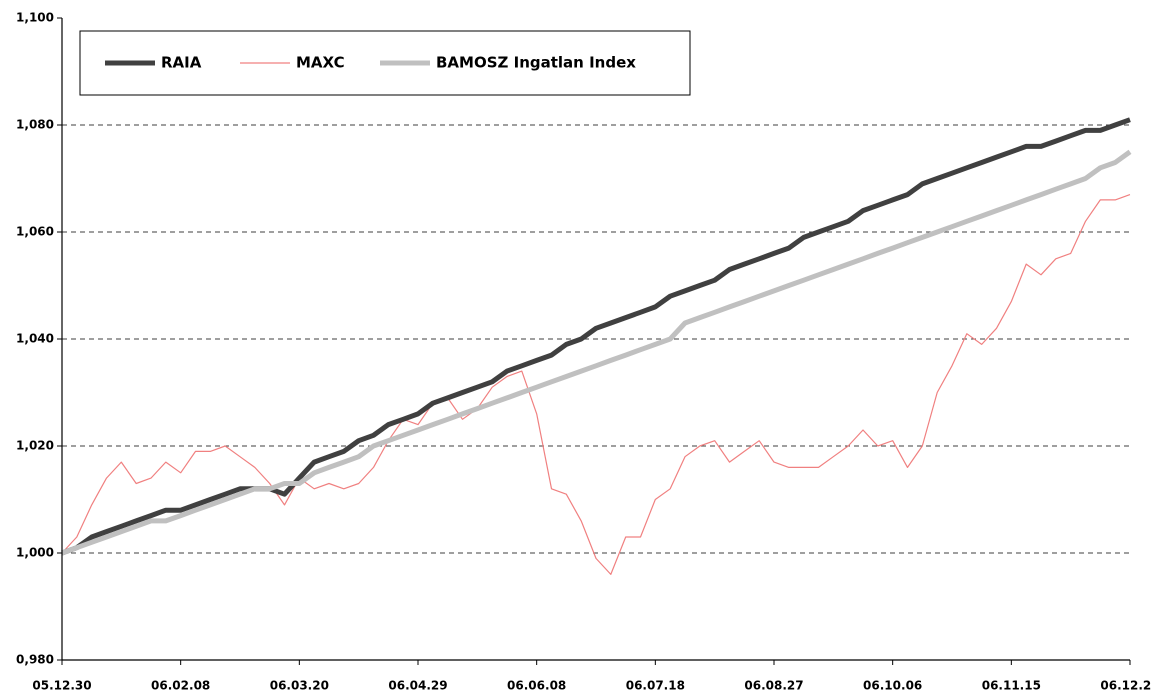 Image resolution: width=1151 pixels, height=694 pixels. What do you see at coordinates (35, 125) in the screenshot?
I see `y-tick-label: 1,080` at bounding box center [35, 125].